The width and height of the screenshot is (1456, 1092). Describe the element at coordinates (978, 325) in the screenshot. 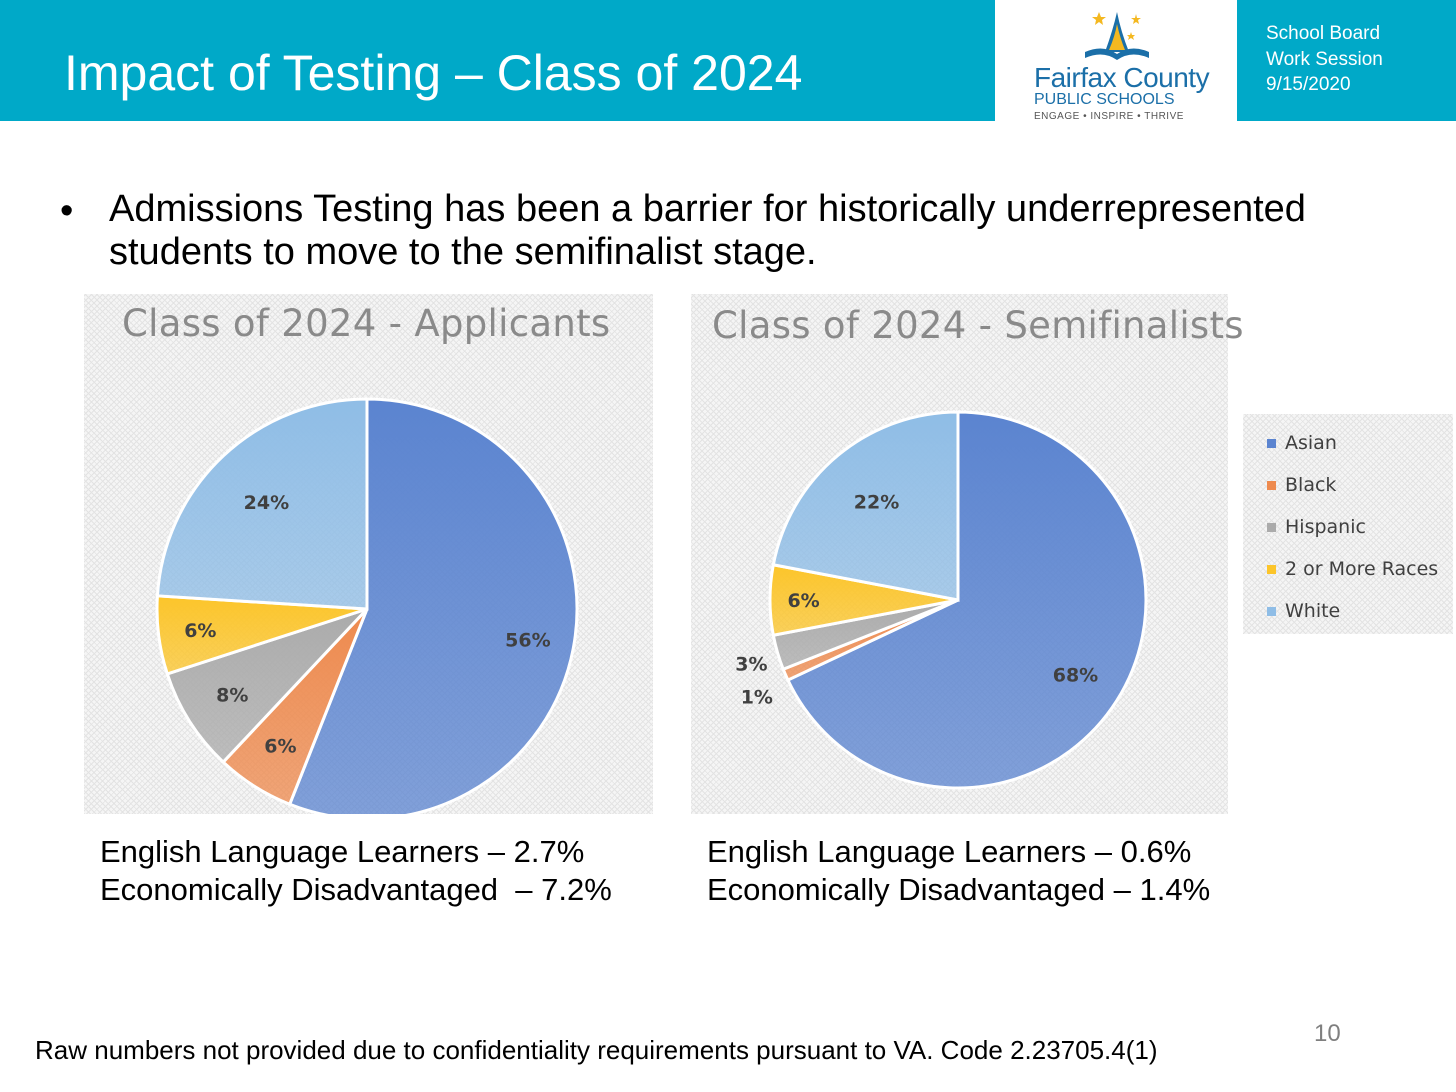

I see `chart-title: Class of 2024 - Semifinalists` at that location.